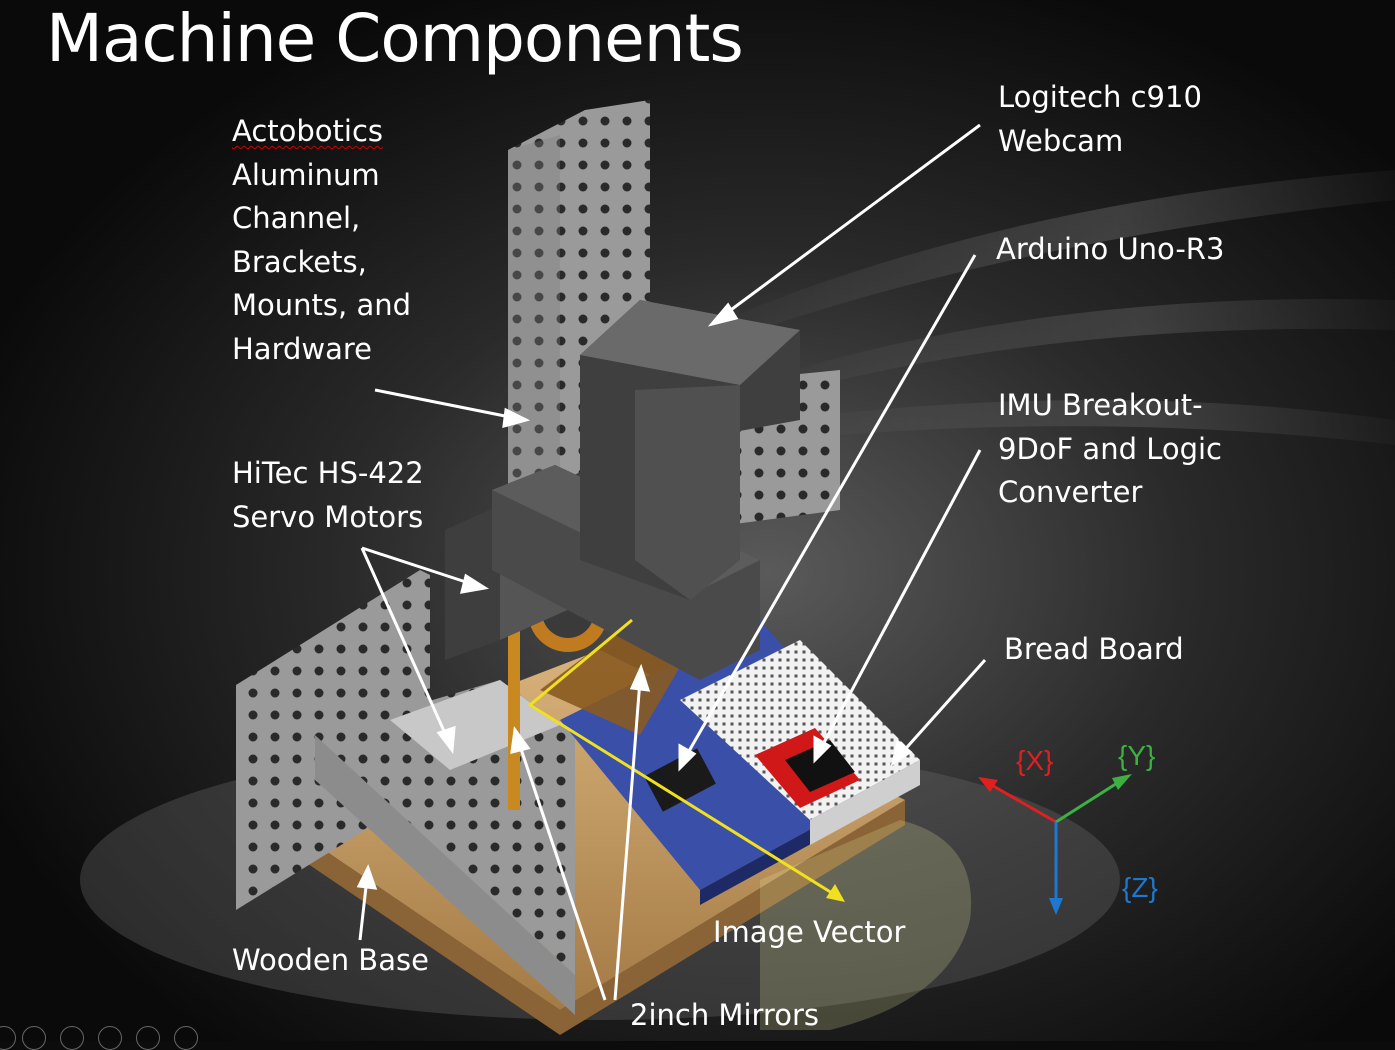  Describe the element at coordinates (1035, 760) in the screenshot. I see `axis-x-label: {X}` at that location.